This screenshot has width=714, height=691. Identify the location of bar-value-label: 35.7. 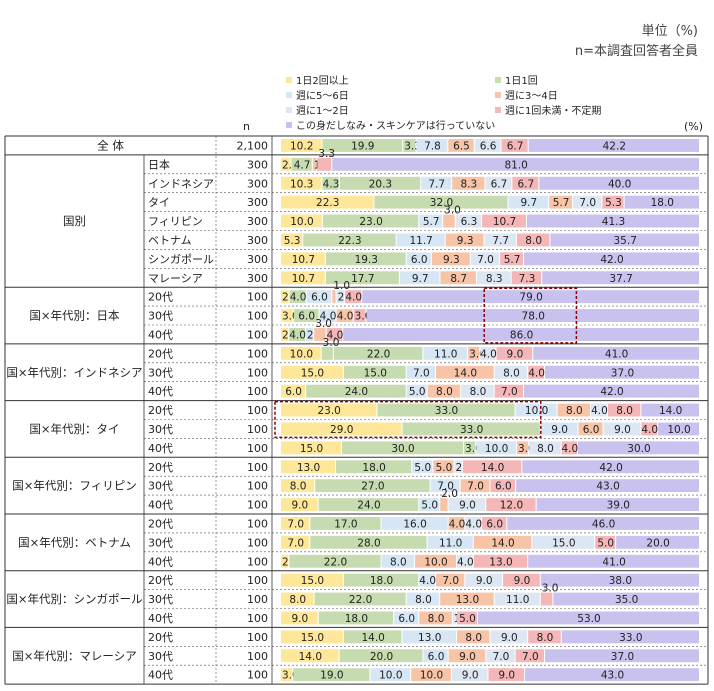
(625, 241).